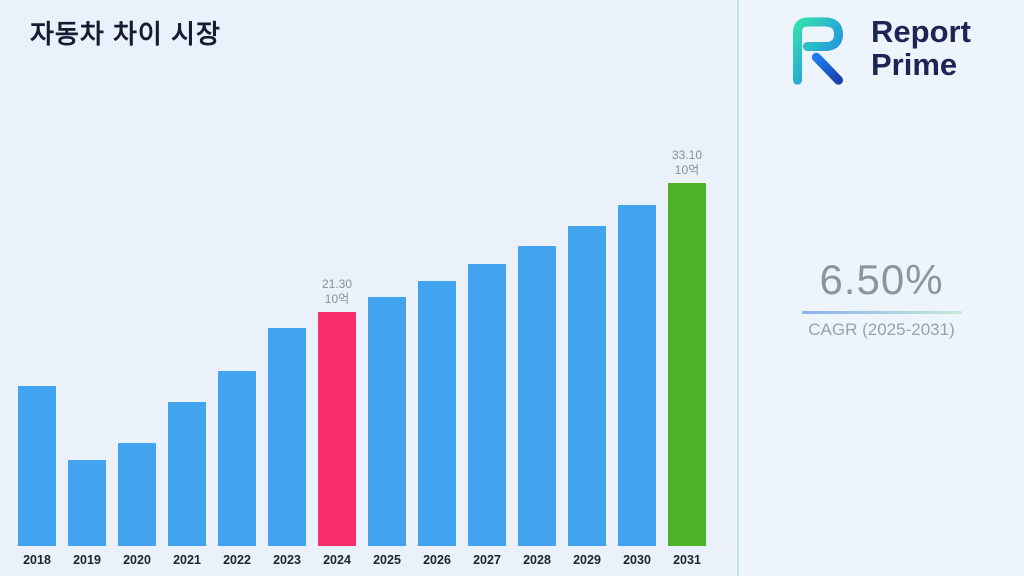 Image resolution: width=1024 pixels, height=576 pixels. Describe the element at coordinates (287, 560) in the screenshot. I see `bar-year-label-2023: 2023` at that location.